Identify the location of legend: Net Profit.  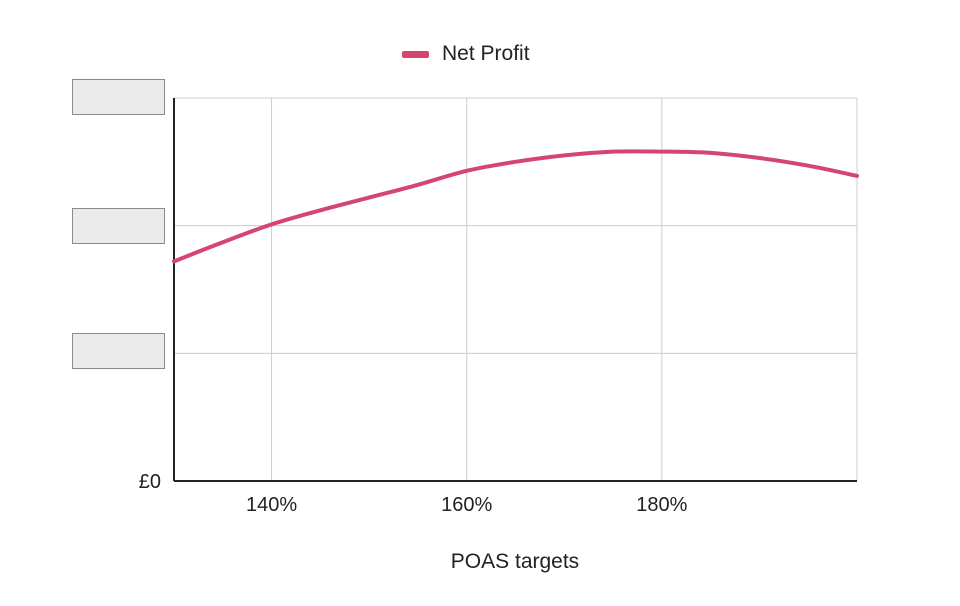
(466, 54).